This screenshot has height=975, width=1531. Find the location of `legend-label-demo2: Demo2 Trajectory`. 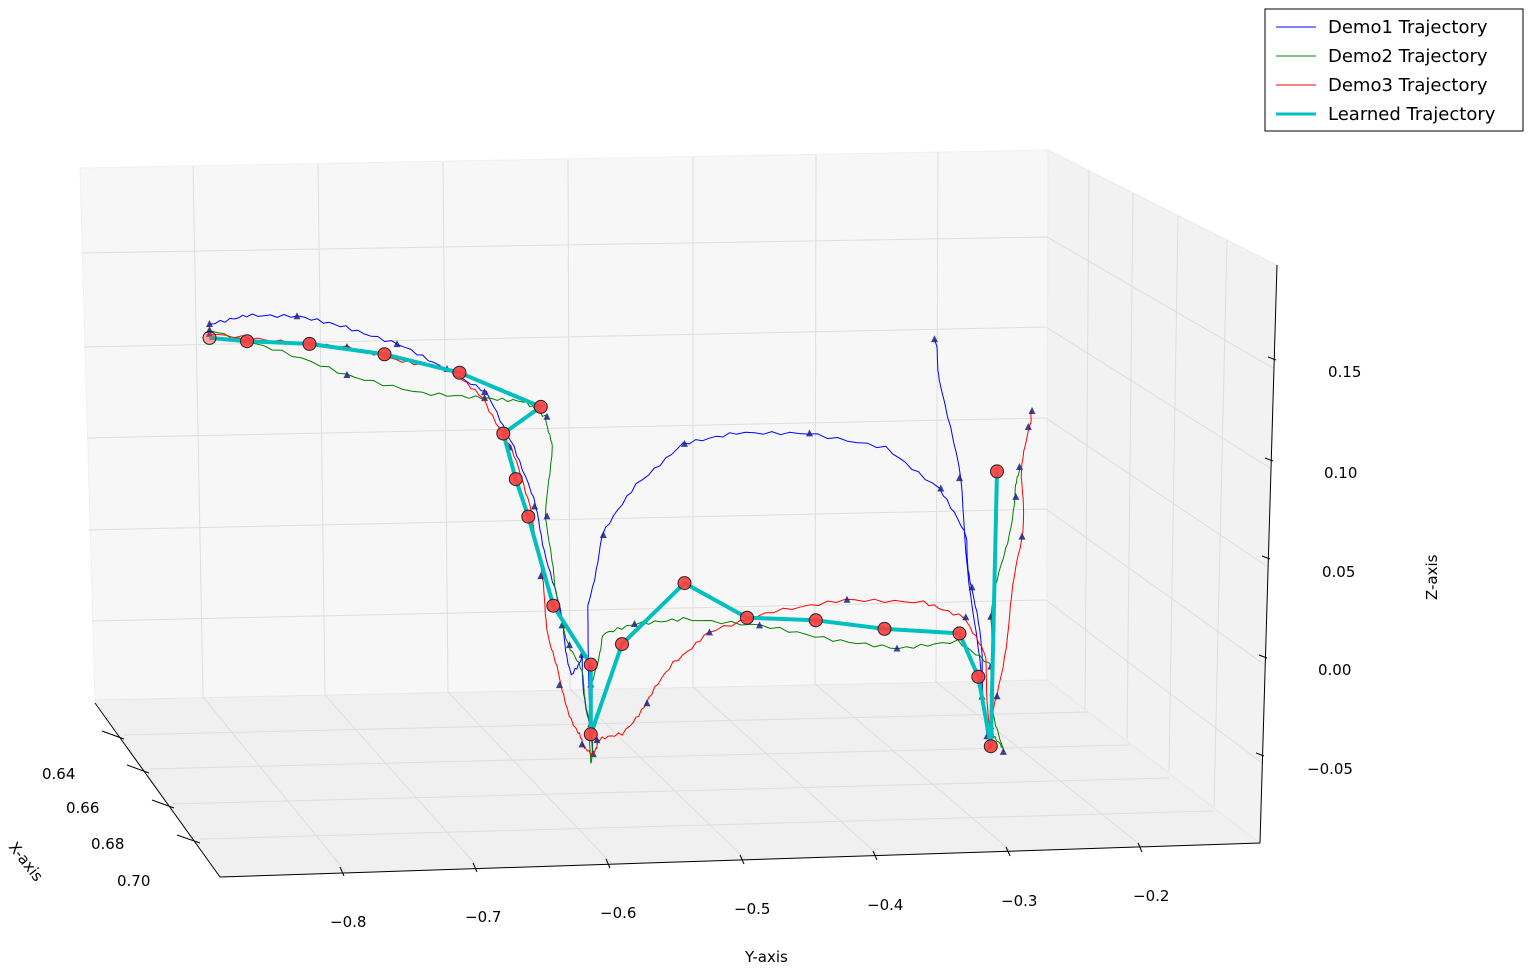

legend-label-demo2: Demo2 Trajectory is located at coordinates (1408, 56).